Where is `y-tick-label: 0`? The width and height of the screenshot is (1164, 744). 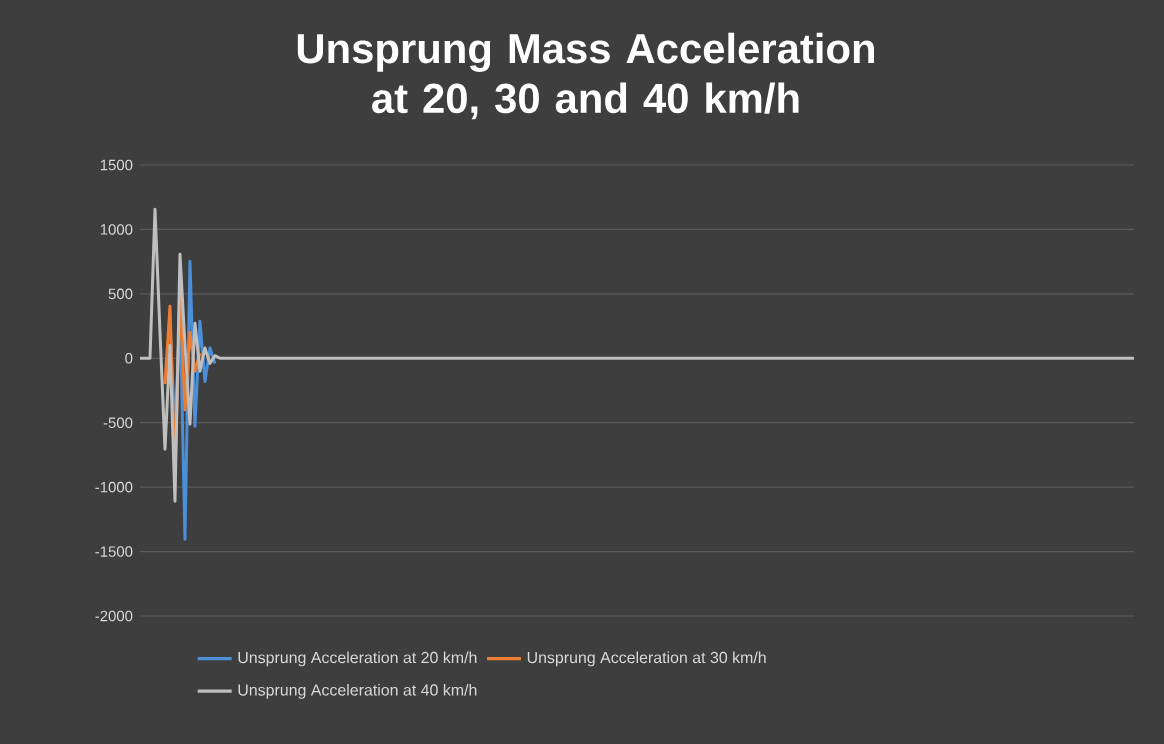 y-tick-label: 0 is located at coordinates (129, 358).